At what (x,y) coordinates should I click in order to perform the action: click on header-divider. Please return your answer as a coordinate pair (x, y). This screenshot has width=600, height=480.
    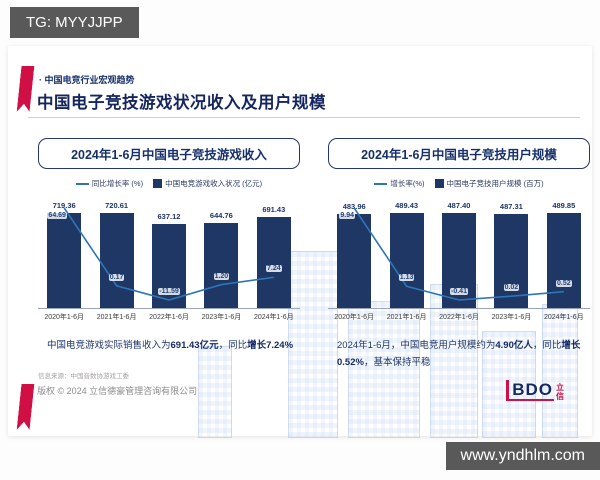
    Looking at the image, I should click on (304, 117).